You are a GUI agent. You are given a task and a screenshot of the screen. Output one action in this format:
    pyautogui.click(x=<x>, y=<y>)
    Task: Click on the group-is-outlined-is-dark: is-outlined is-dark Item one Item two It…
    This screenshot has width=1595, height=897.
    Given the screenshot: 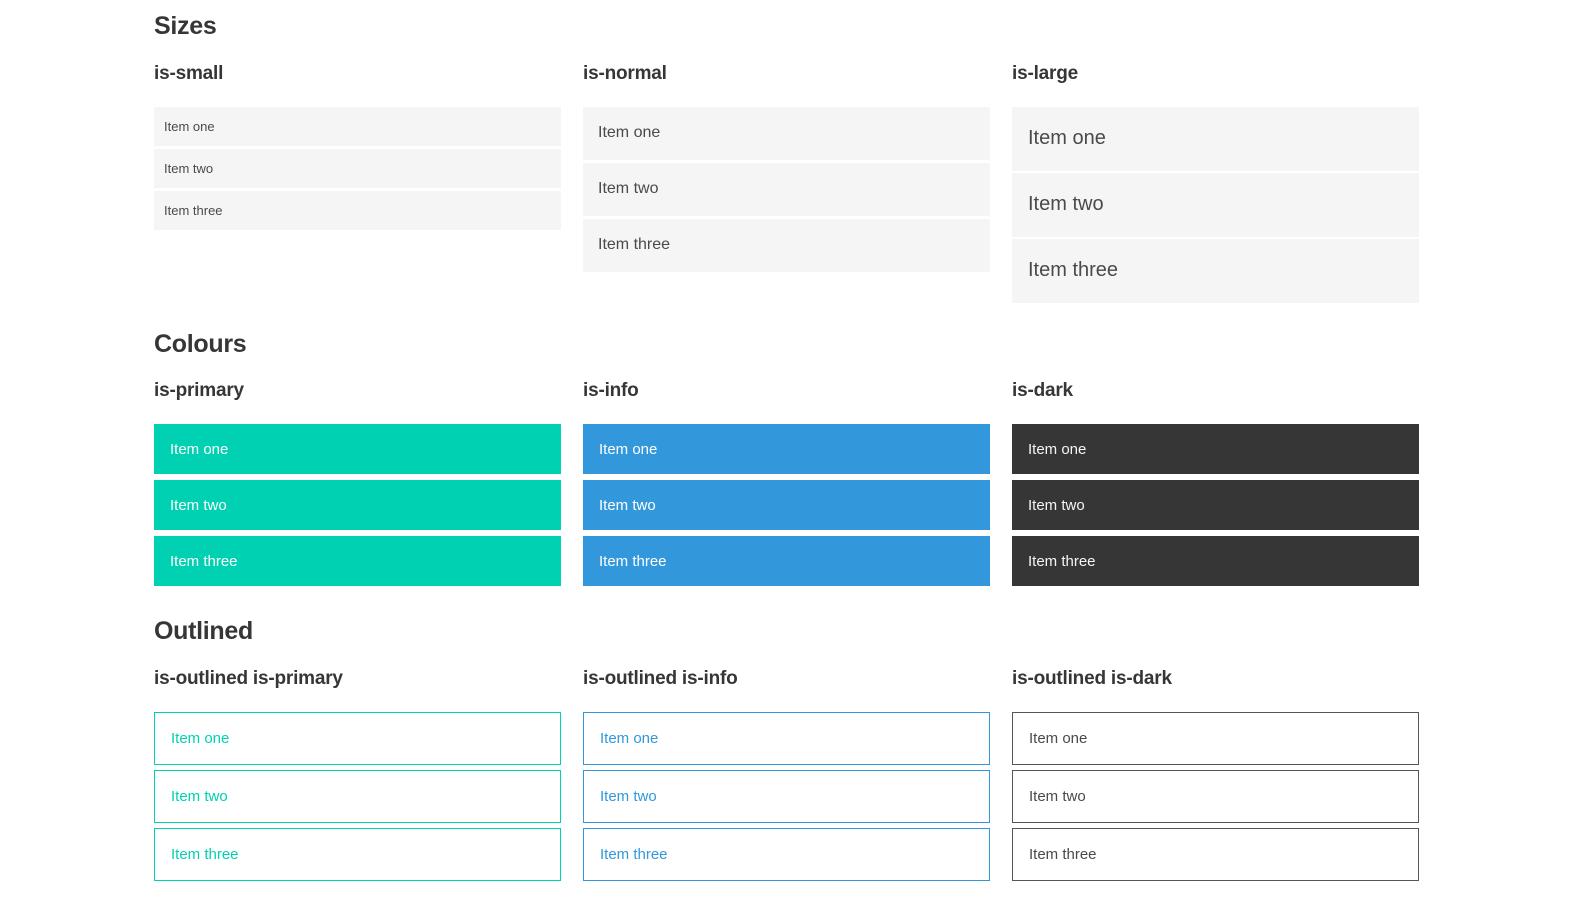 What is the action you would take?
    pyautogui.click(x=1215, y=776)
    